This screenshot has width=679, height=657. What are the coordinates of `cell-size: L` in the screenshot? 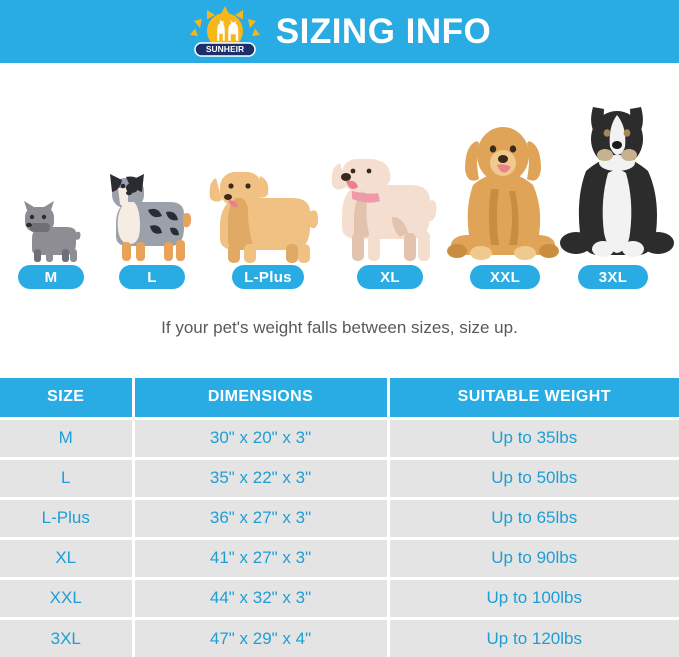 It's located at (67, 477).